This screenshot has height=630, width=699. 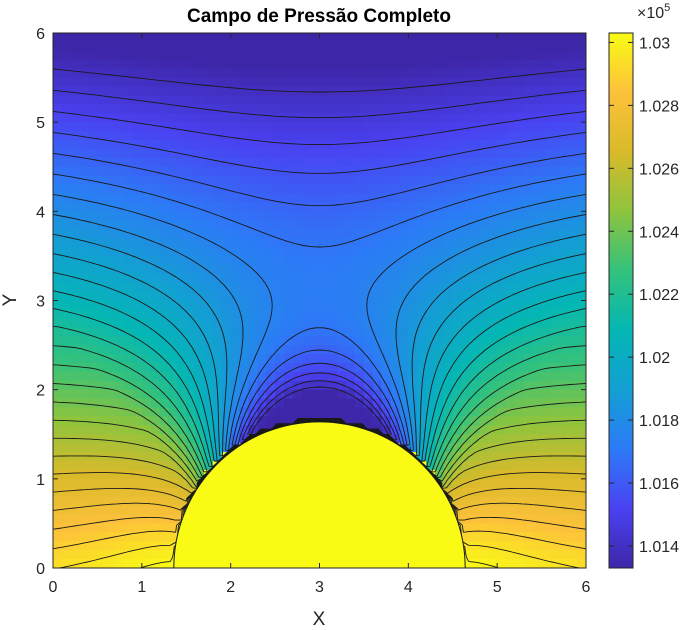 What do you see at coordinates (40, 34) in the screenshot?
I see `y-tick-label: 6` at bounding box center [40, 34].